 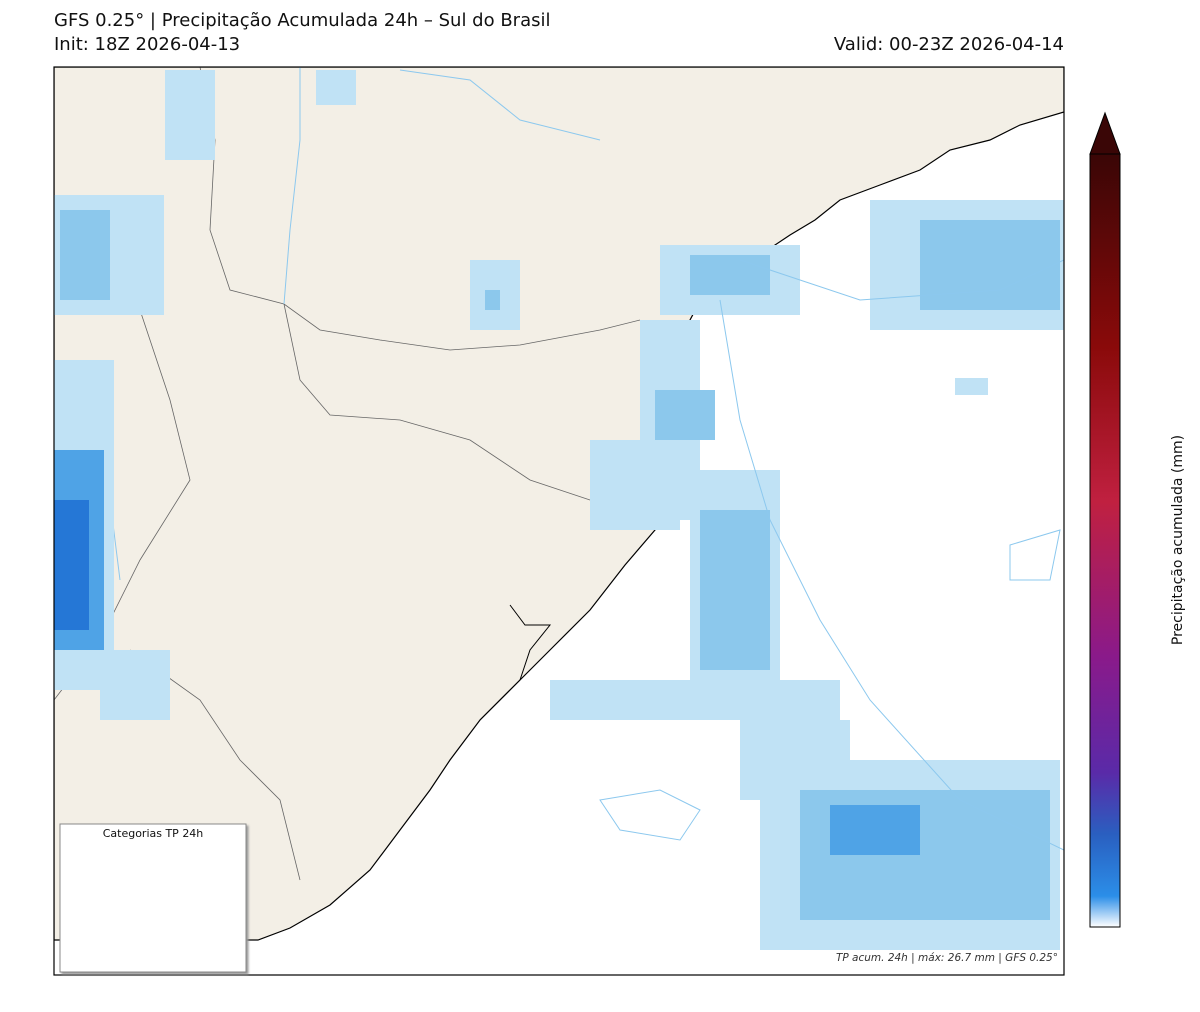 What do you see at coordinates (515, 662) in the screenshot?
I see `lagoon` at bounding box center [515, 662].